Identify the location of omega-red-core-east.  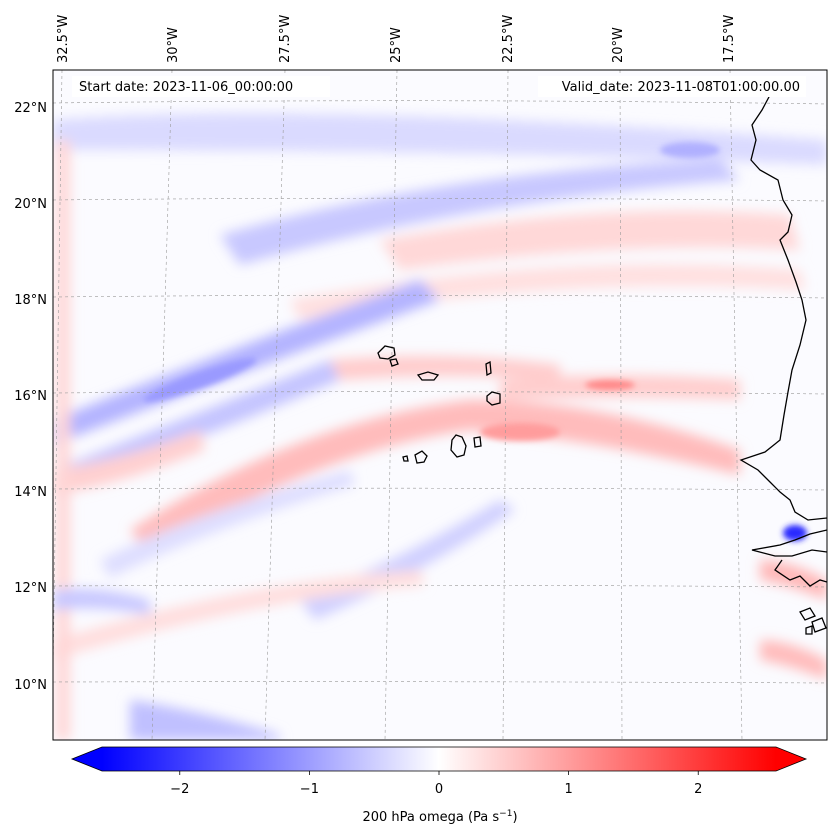
(610, 385).